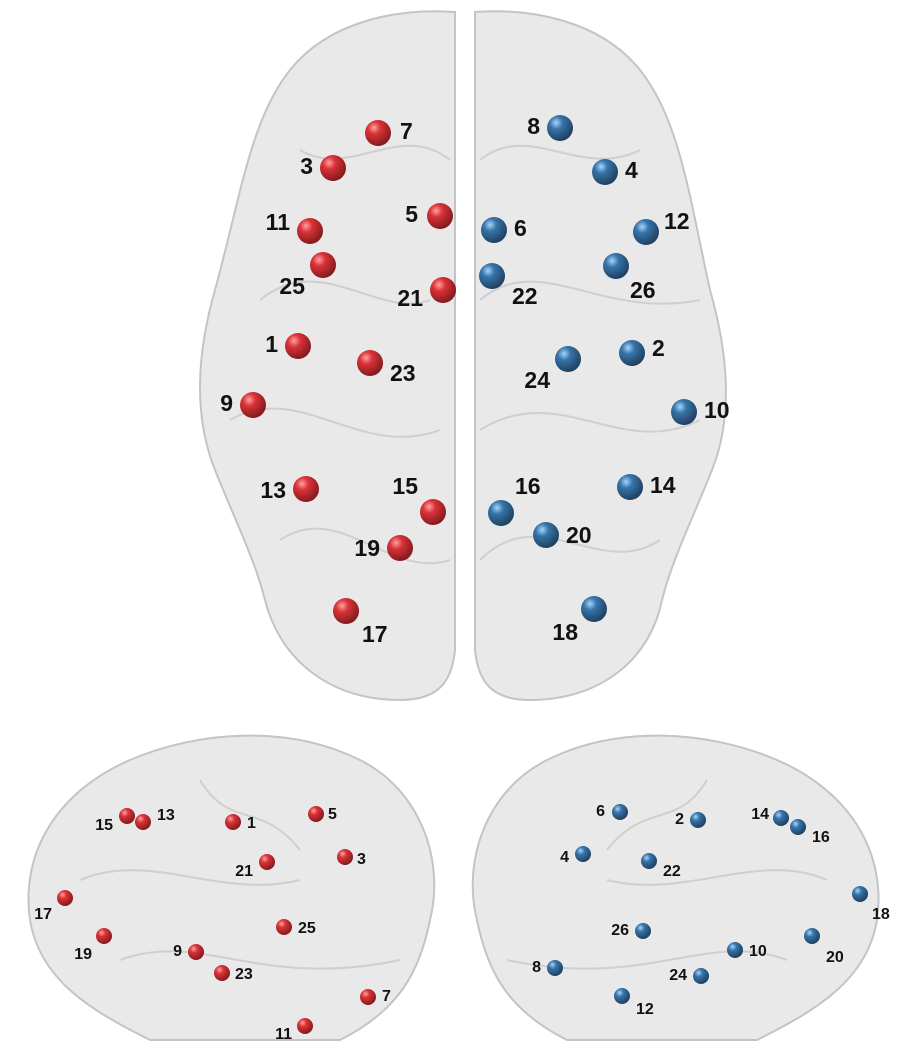 This screenshot has height=1050, width=907. What do you see at coordinates (675, 887) in the screenshot?
I see `right-lateral-brain` at bounding box center [675, 887].